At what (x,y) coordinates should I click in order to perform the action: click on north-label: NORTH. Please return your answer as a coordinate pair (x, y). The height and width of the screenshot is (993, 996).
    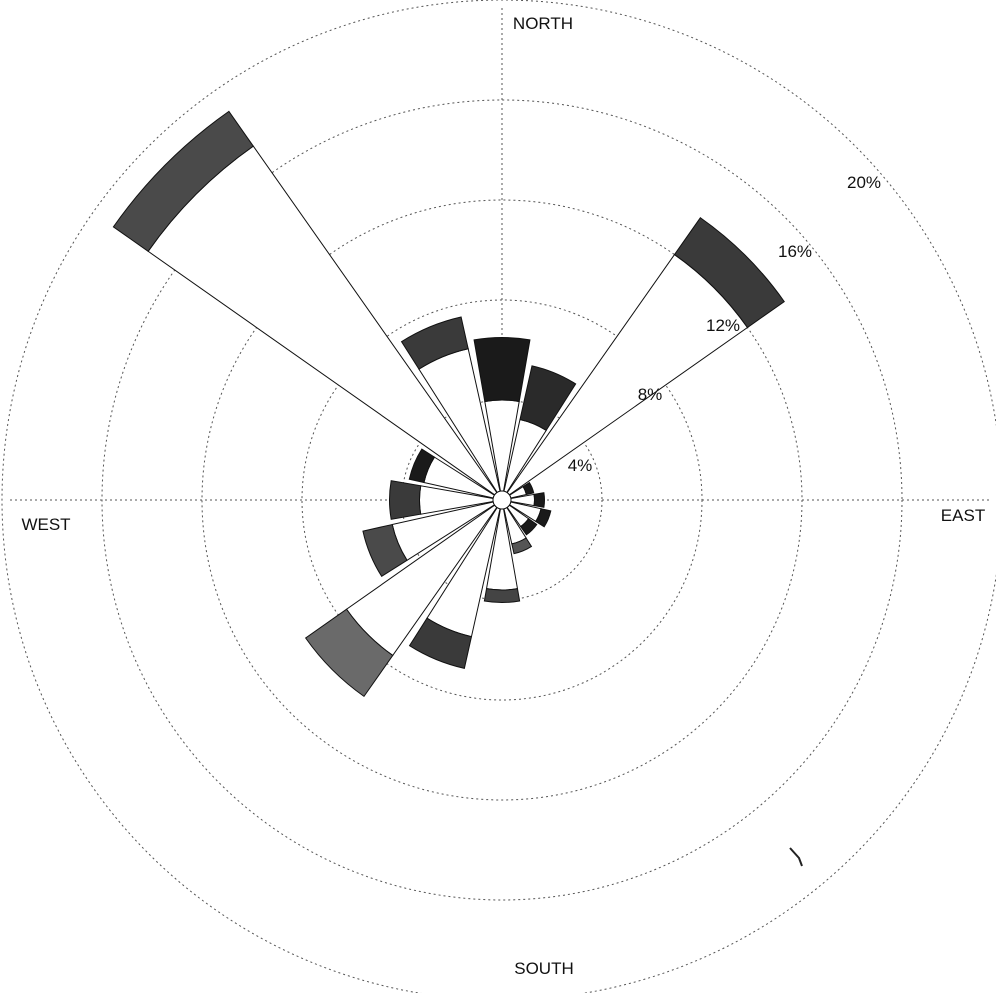
    Looking at the image, I should click on (543, 23).